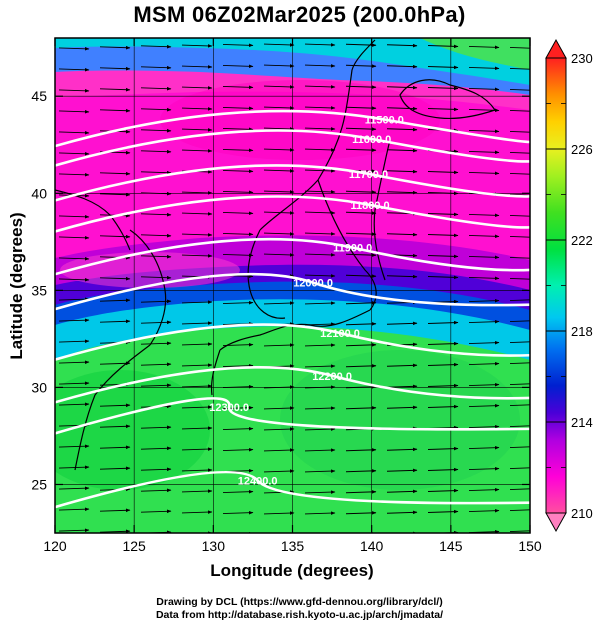 This screenshot has height=625, width=599. Describe the element at coordinates (39, 484) in the screenshot. I see `y-tick-label: 25` at that location.